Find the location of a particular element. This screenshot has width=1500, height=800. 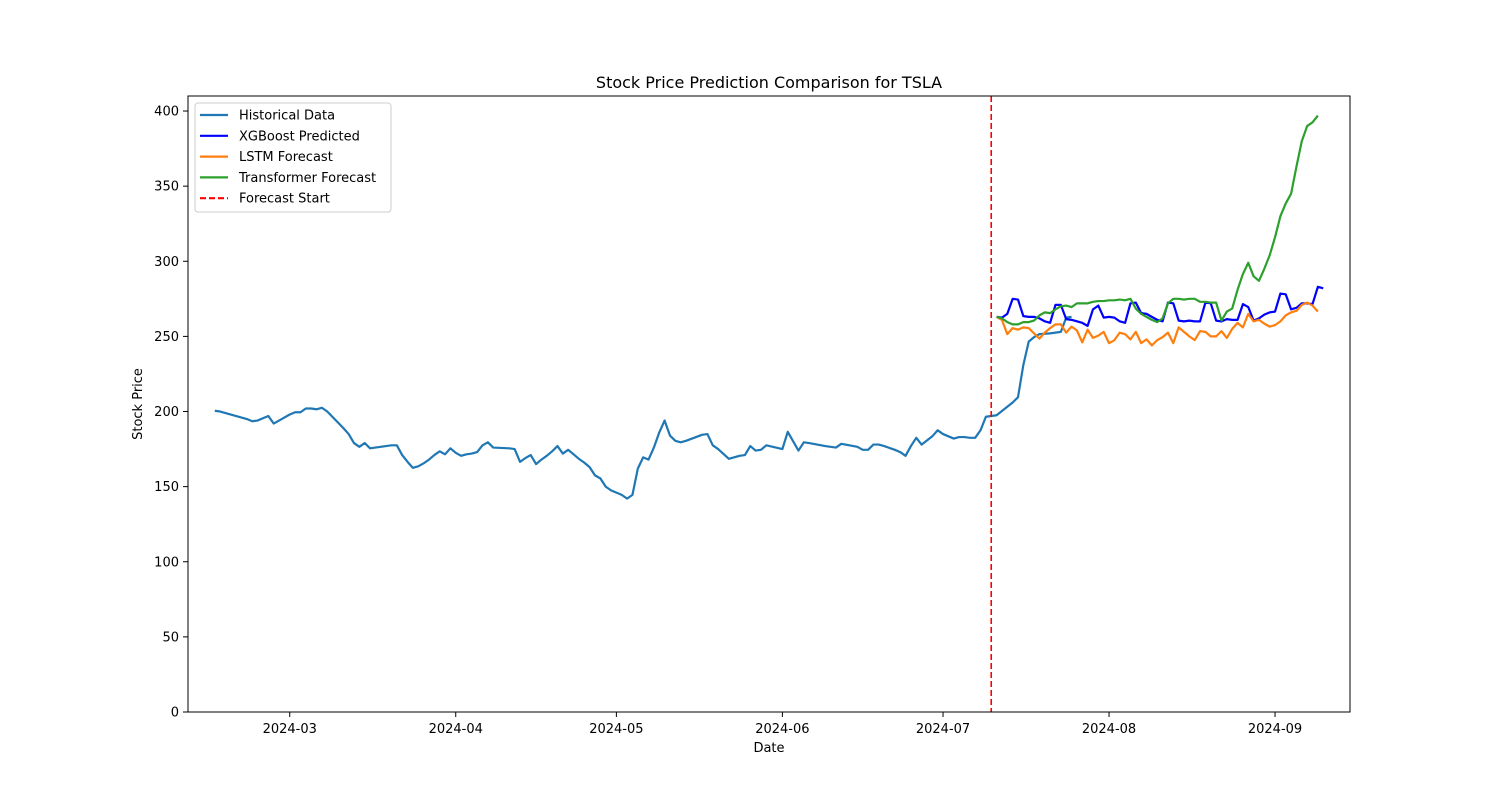

series-line-transformer-forecast is located at coordinates (1157, 220).